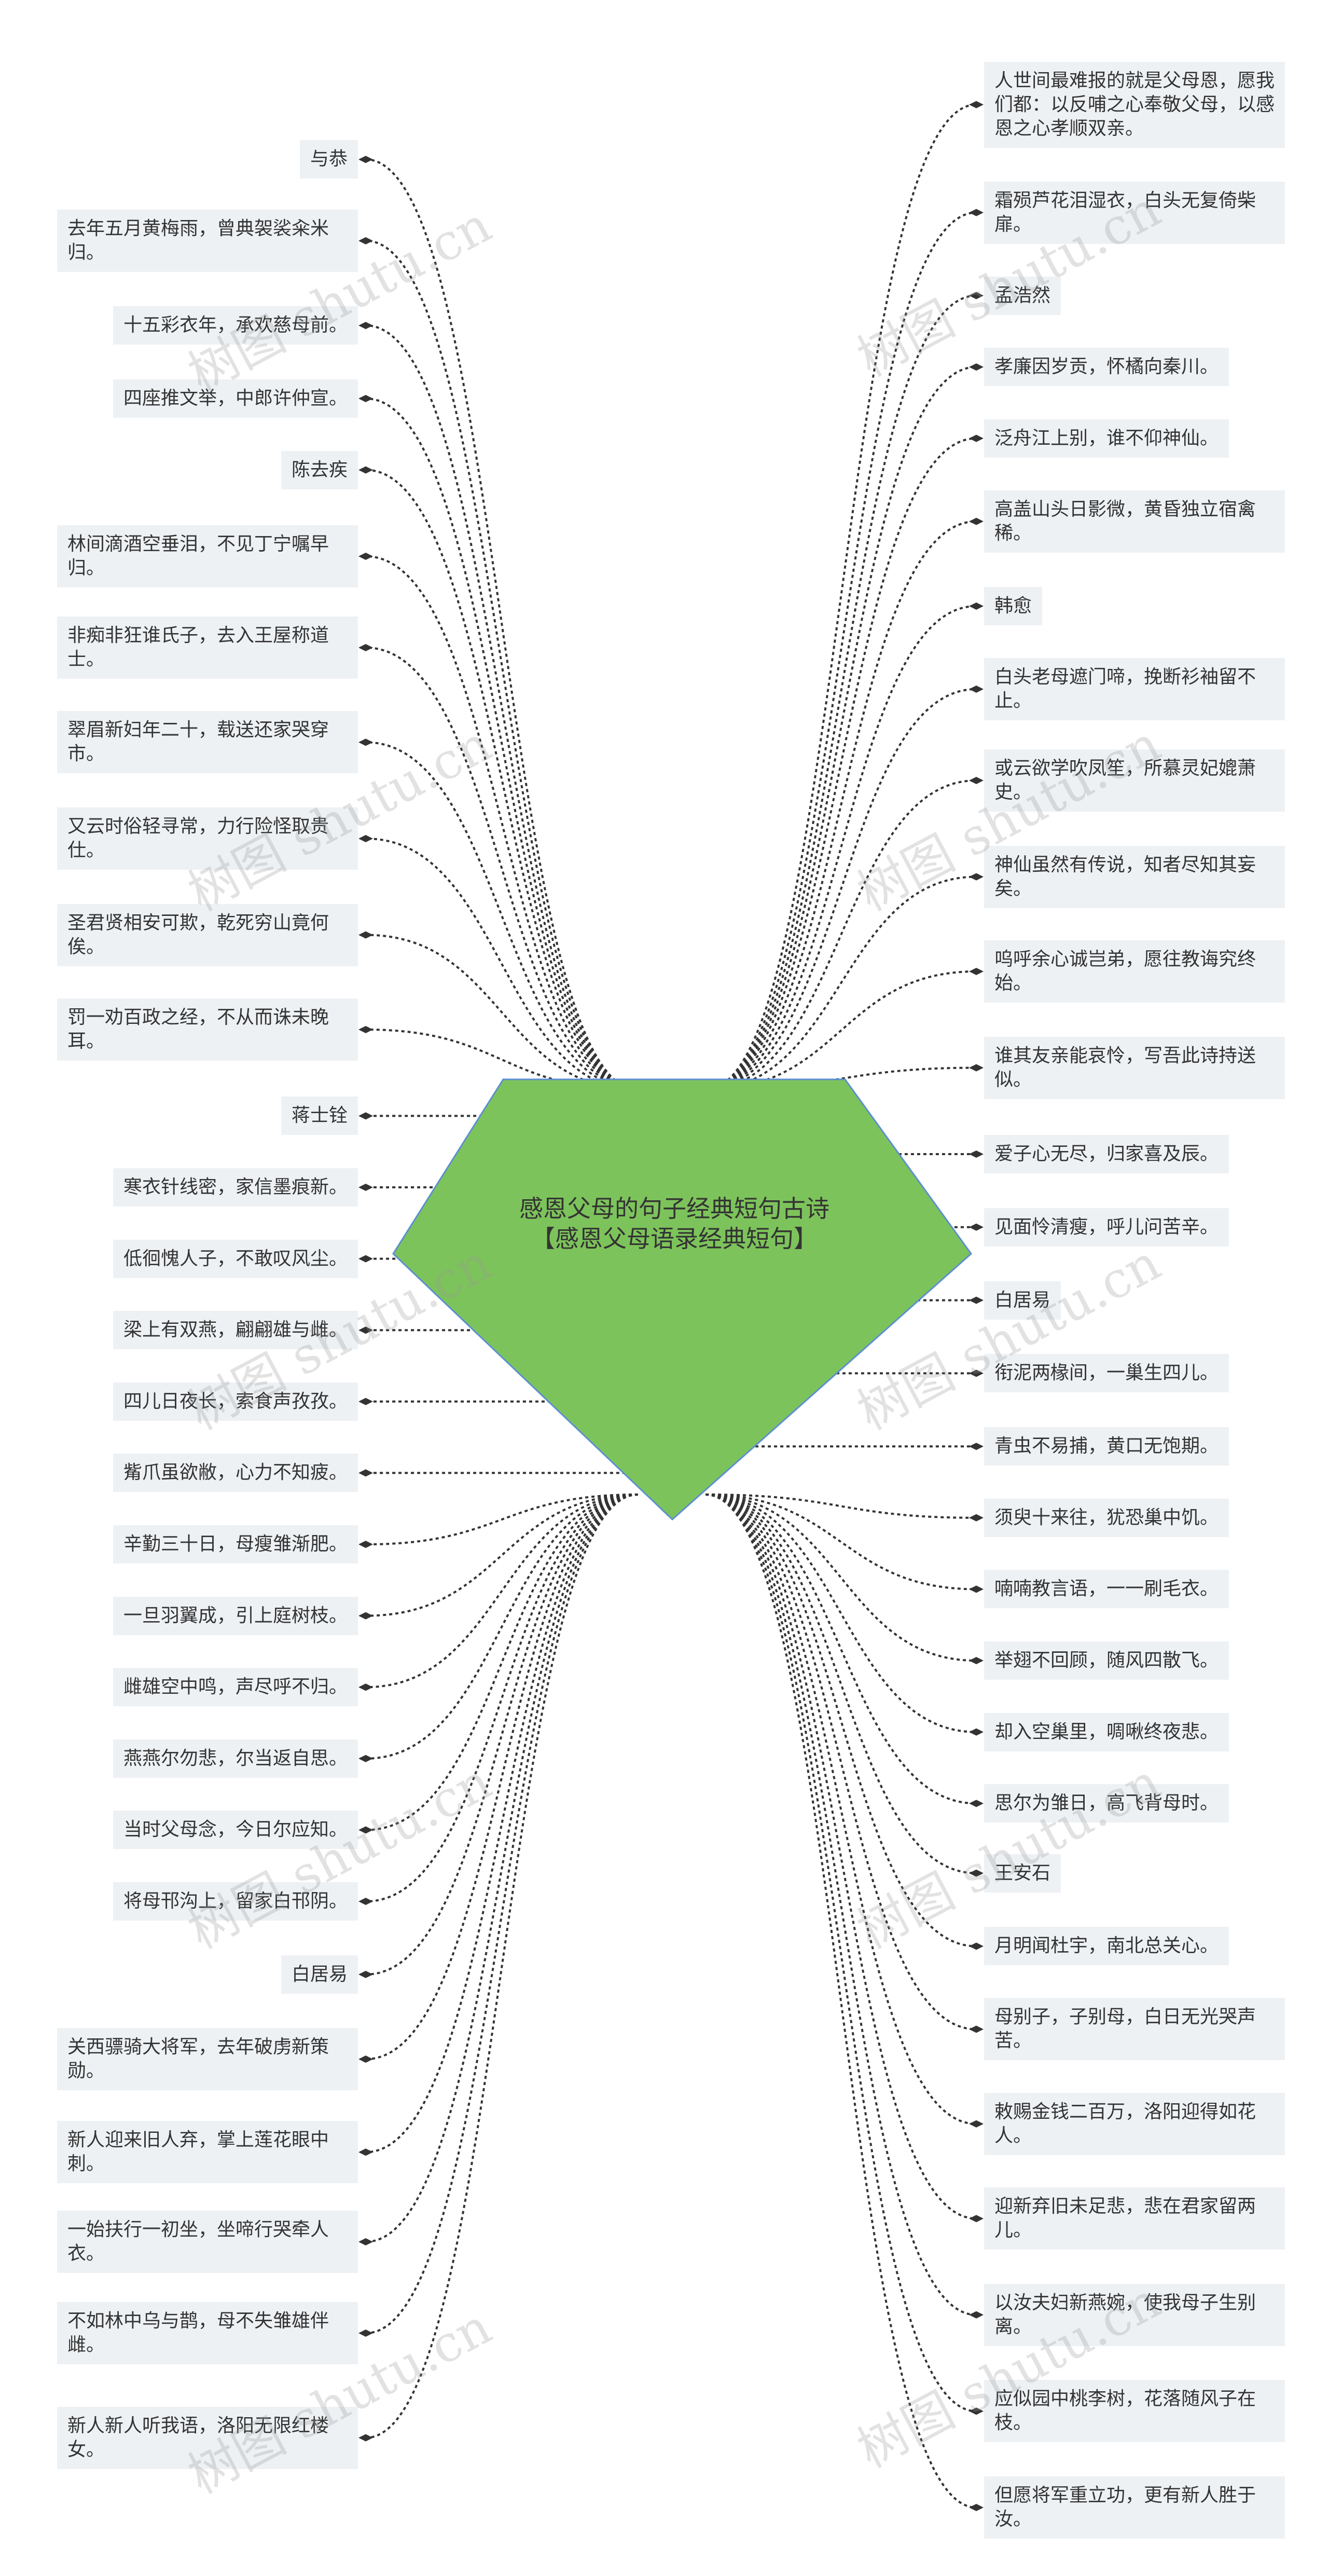 The image size is (1328, 2576). Describe the element at coordinates (1134, 2314) in the screenshot. I see `right-node: 以汝夫妇新燕婉，使我母子生别离。` at that location.